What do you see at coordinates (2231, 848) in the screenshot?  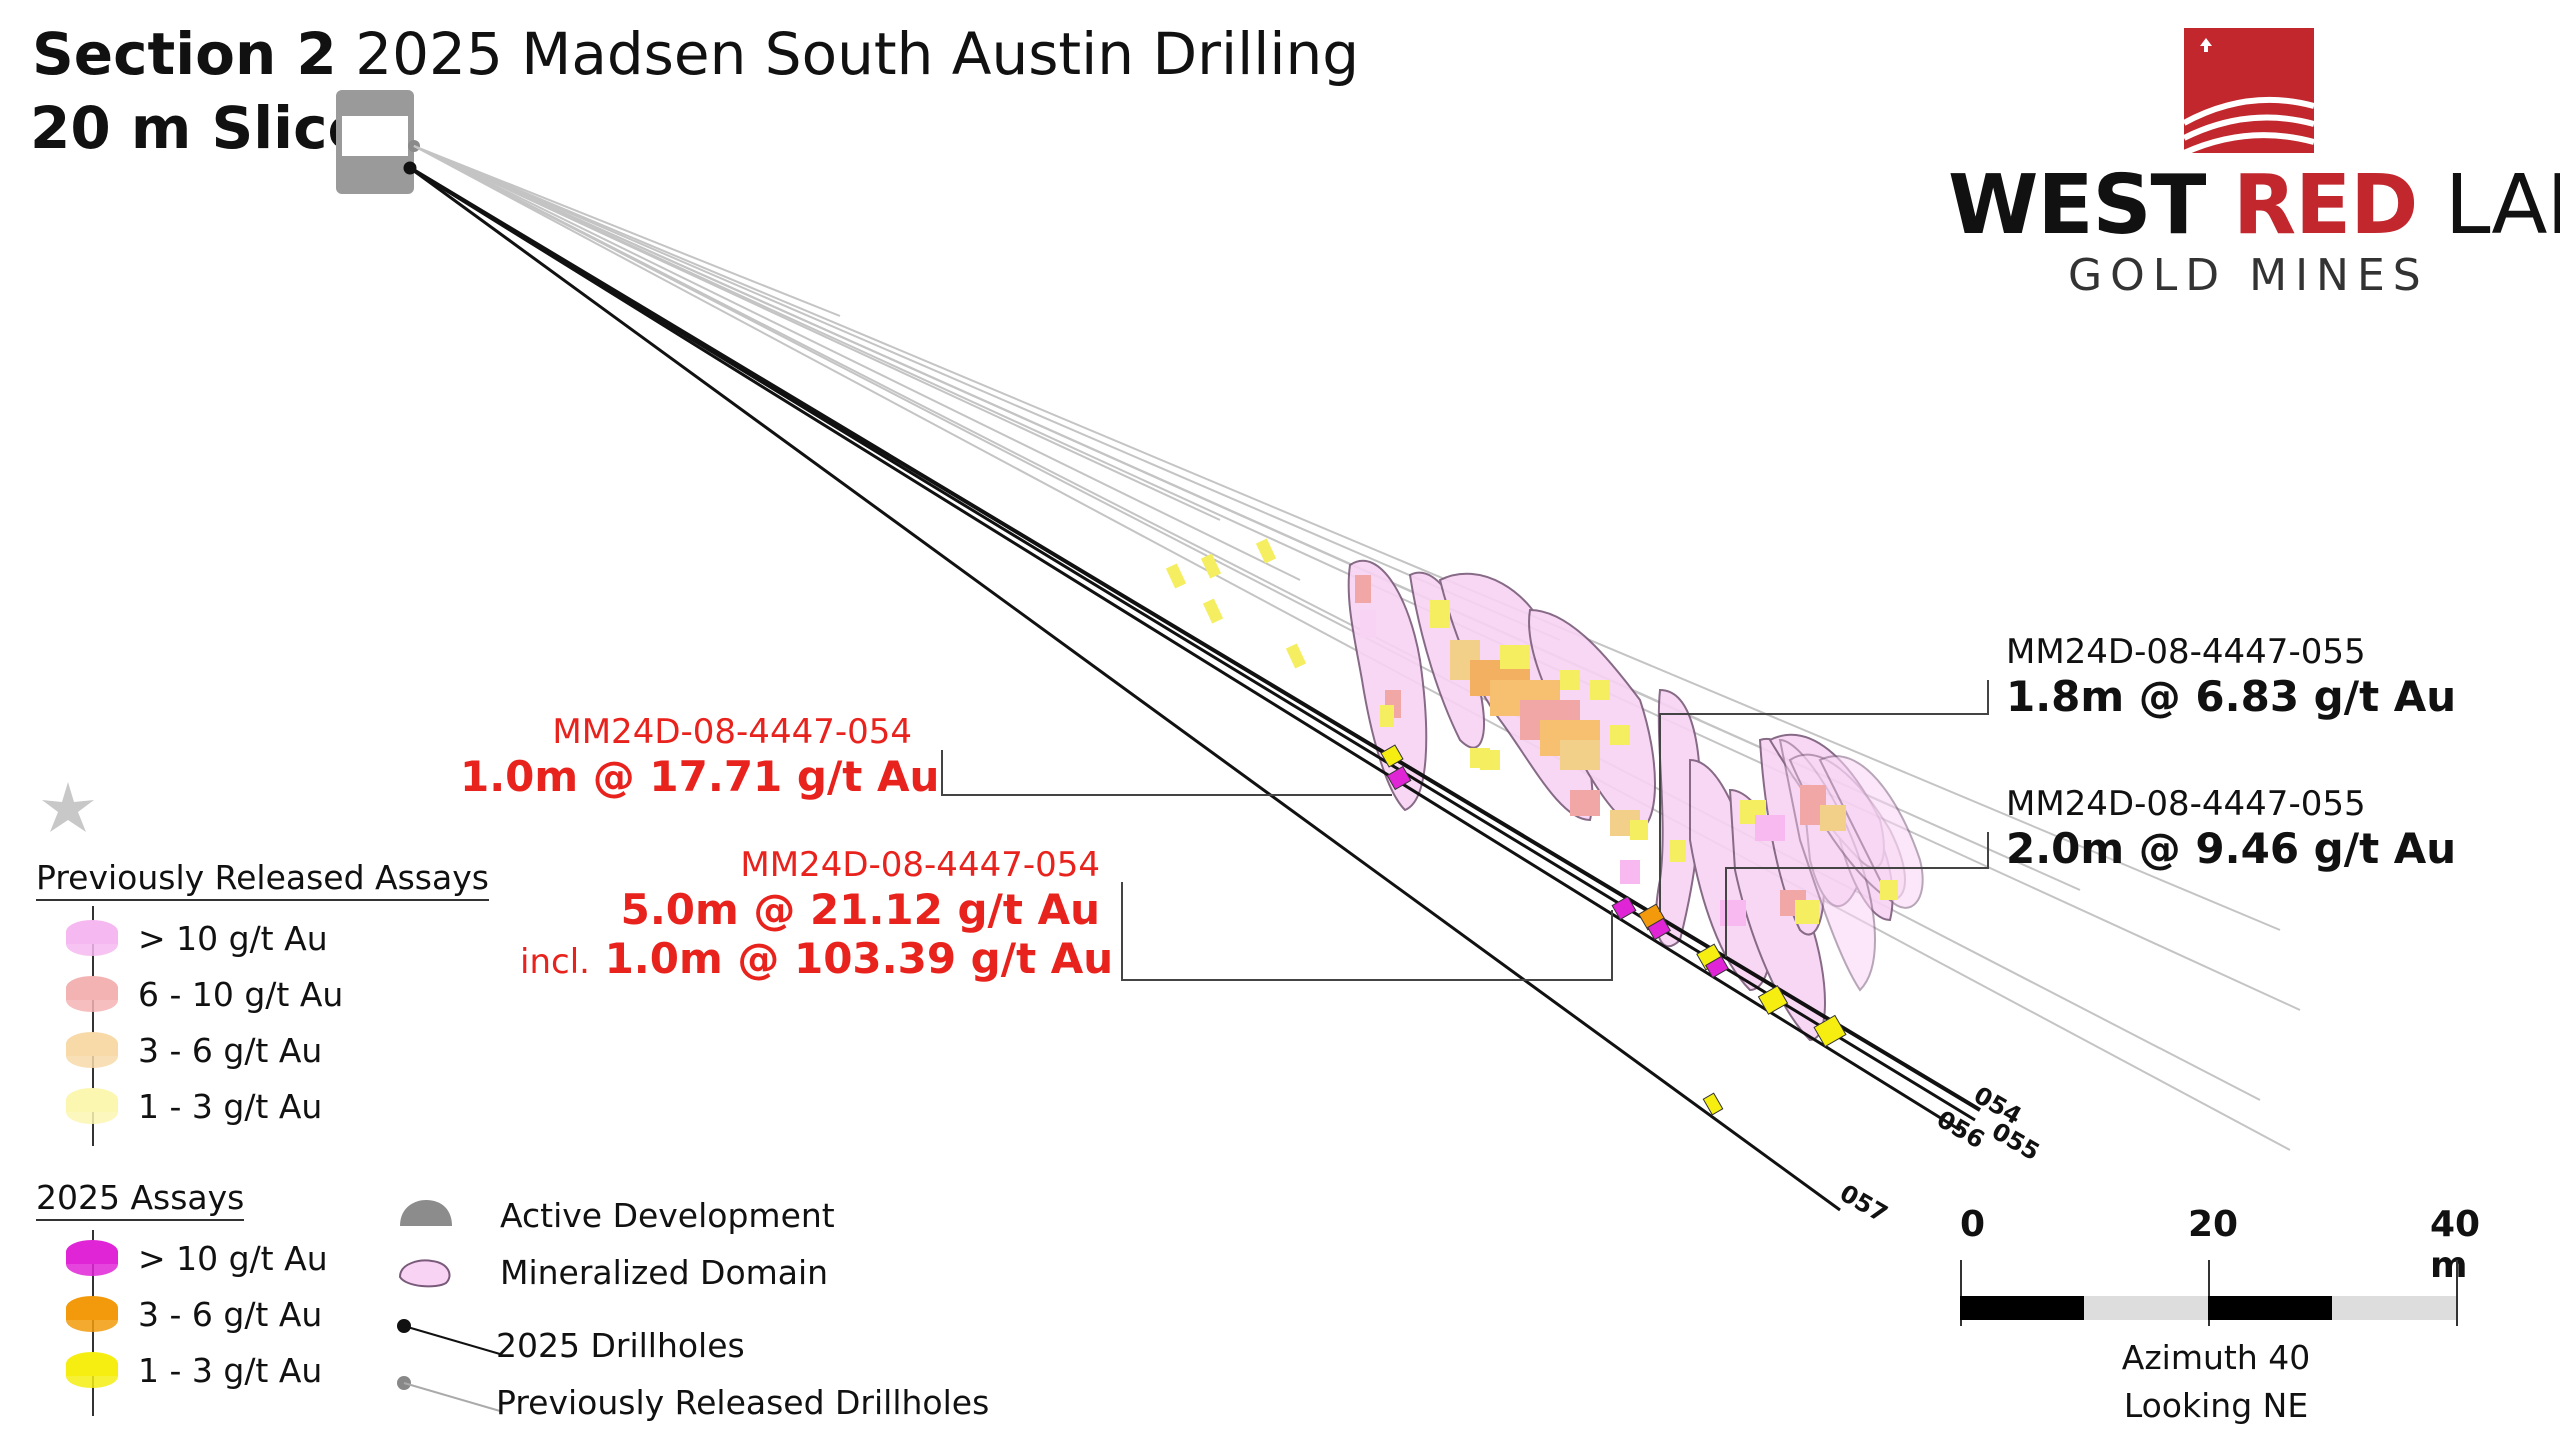 I see `callout-interval: 2.0m @ 9.46 g/t Au` at bounding box center [2231, 848].